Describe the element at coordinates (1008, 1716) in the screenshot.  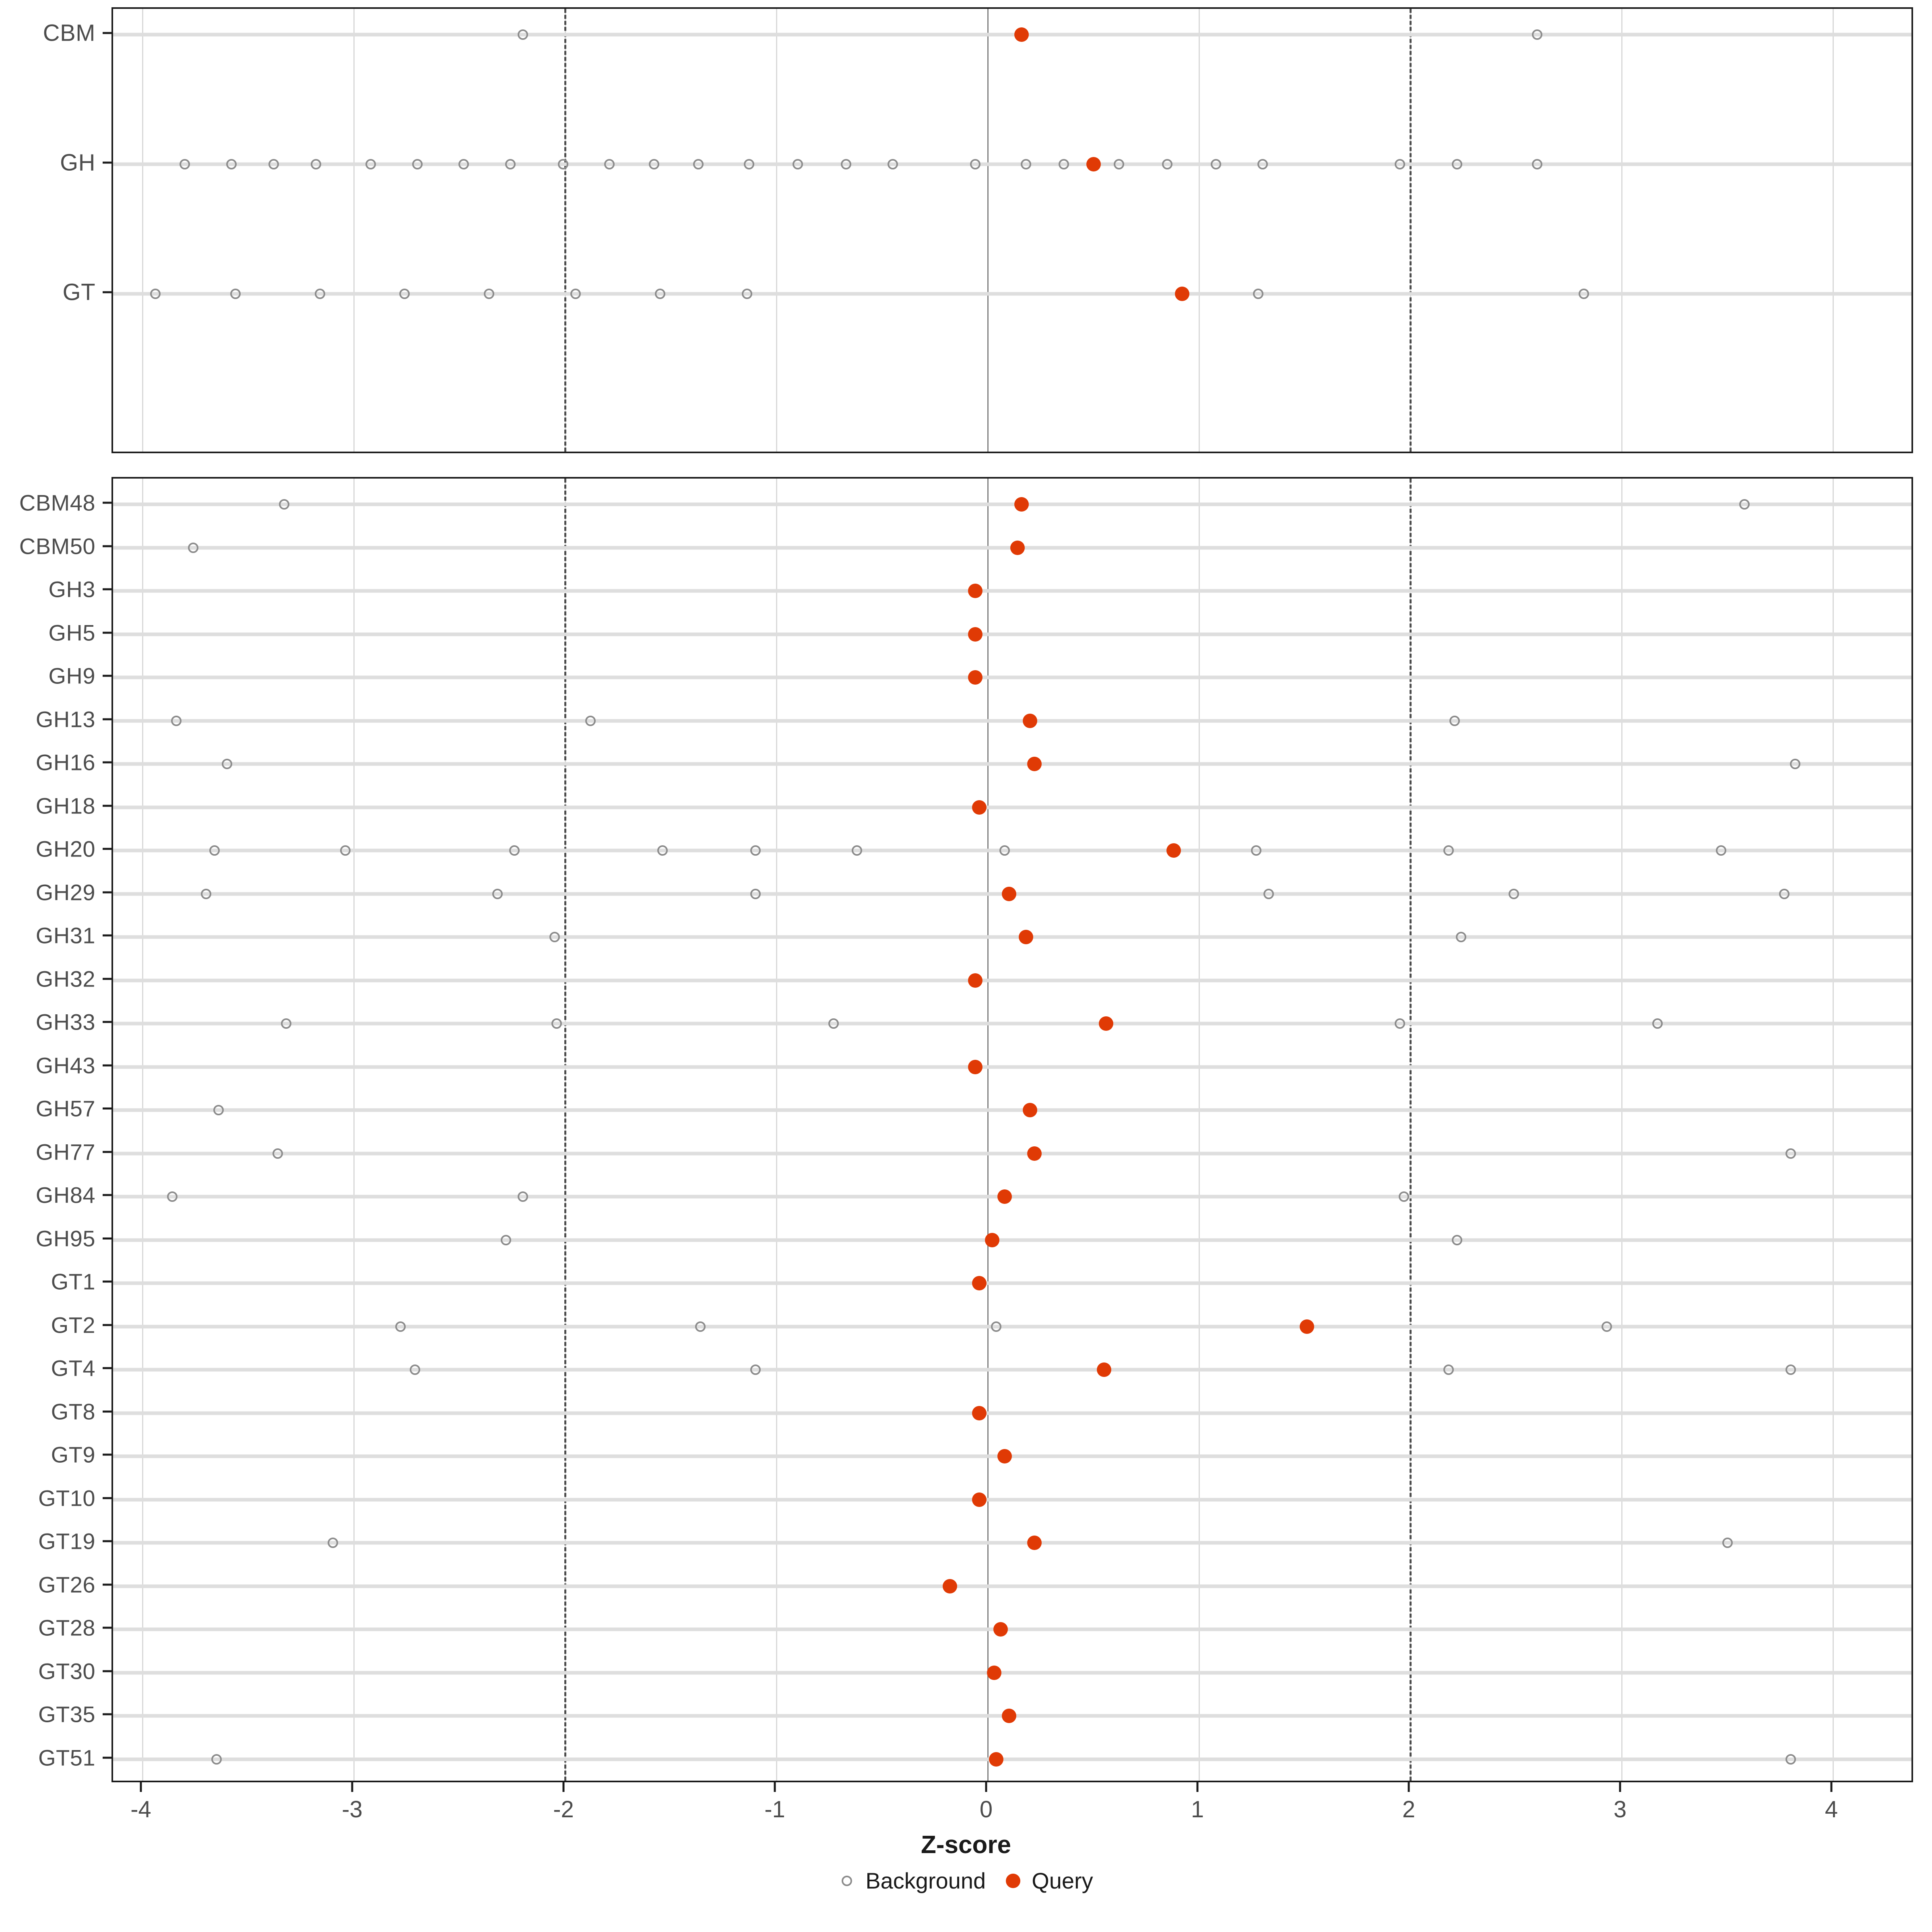
I see `query-point-GT35` at that location.